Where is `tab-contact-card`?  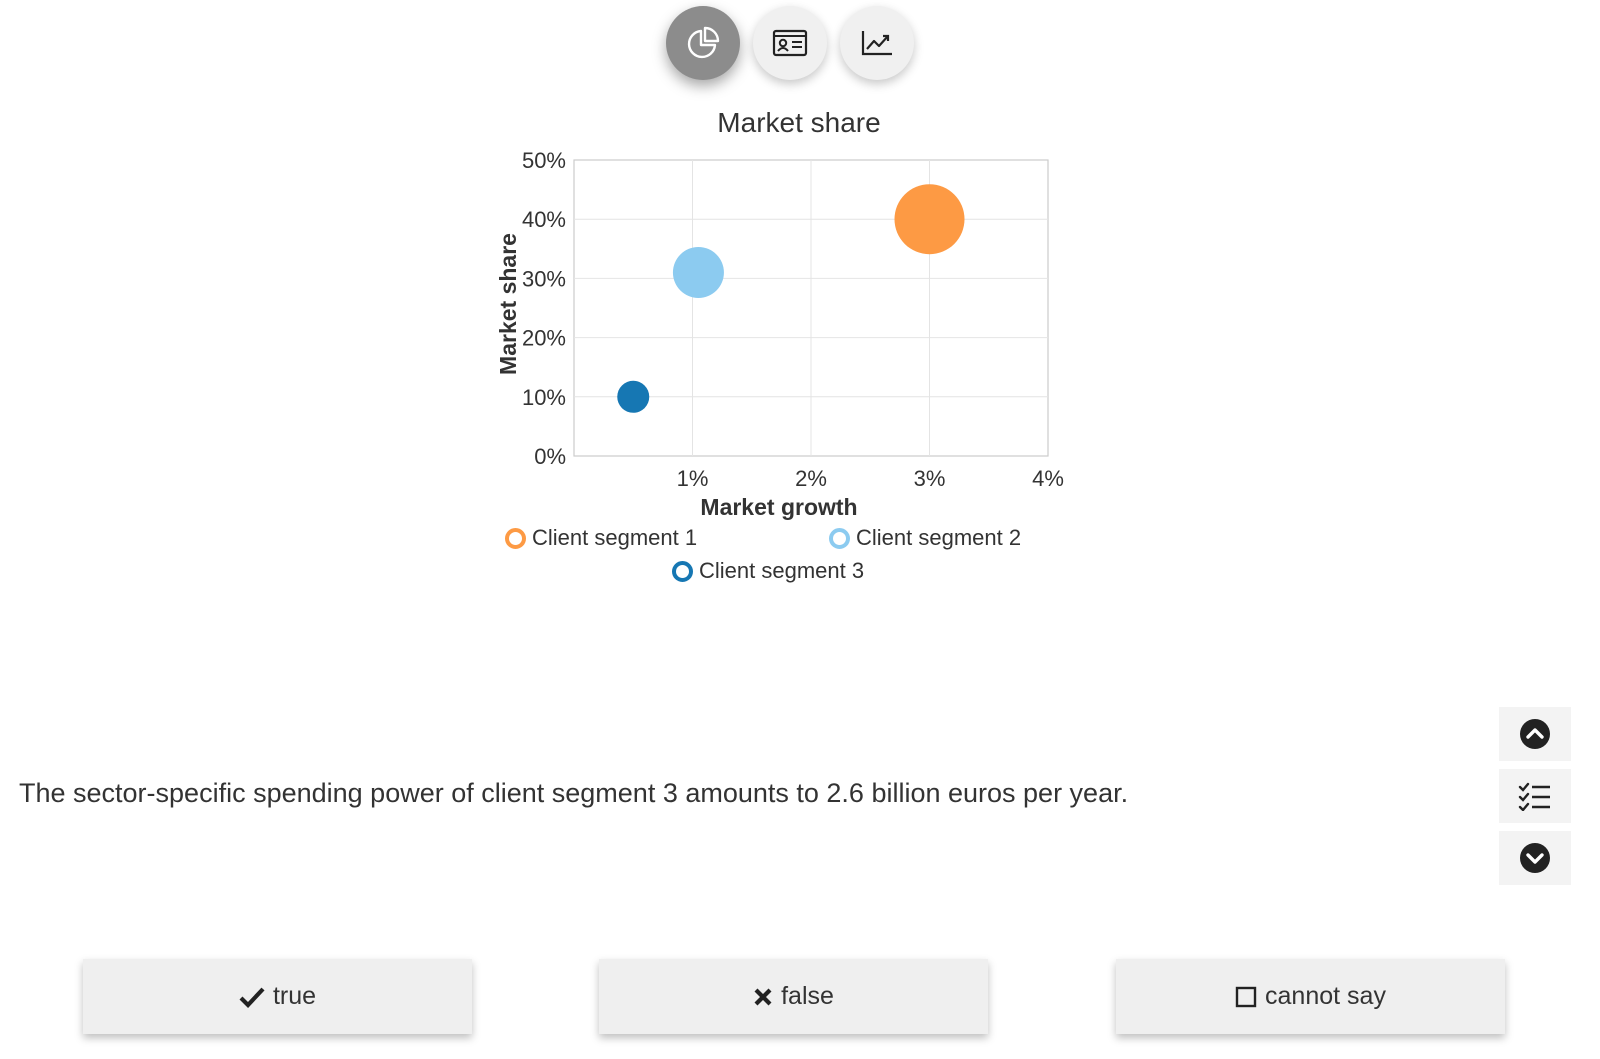 tab-contact-card is located at coordinates (790, 43).